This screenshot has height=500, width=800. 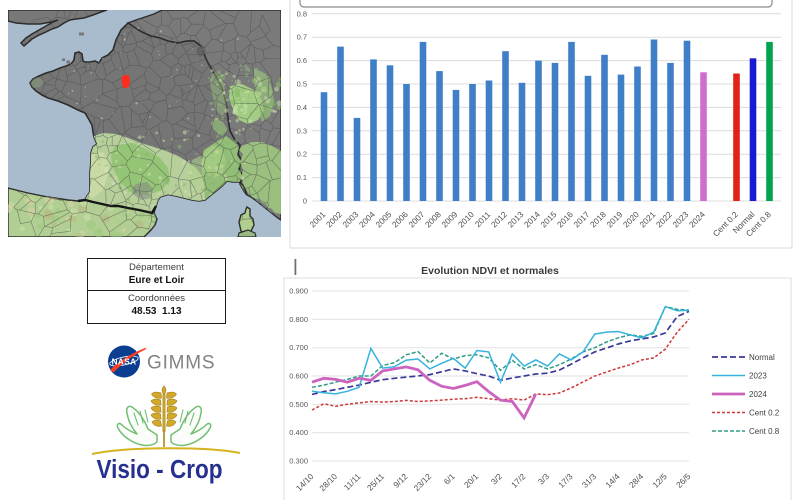 I want to click on svg-text: 0.6, so click(x=302, y=60).